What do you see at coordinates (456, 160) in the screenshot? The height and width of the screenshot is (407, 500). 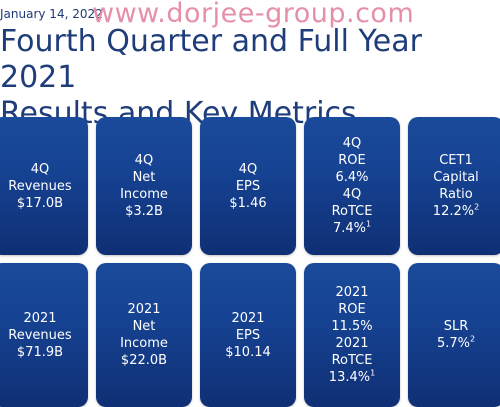 I see `tile-line: CET1` at bounding box center [456, 160].